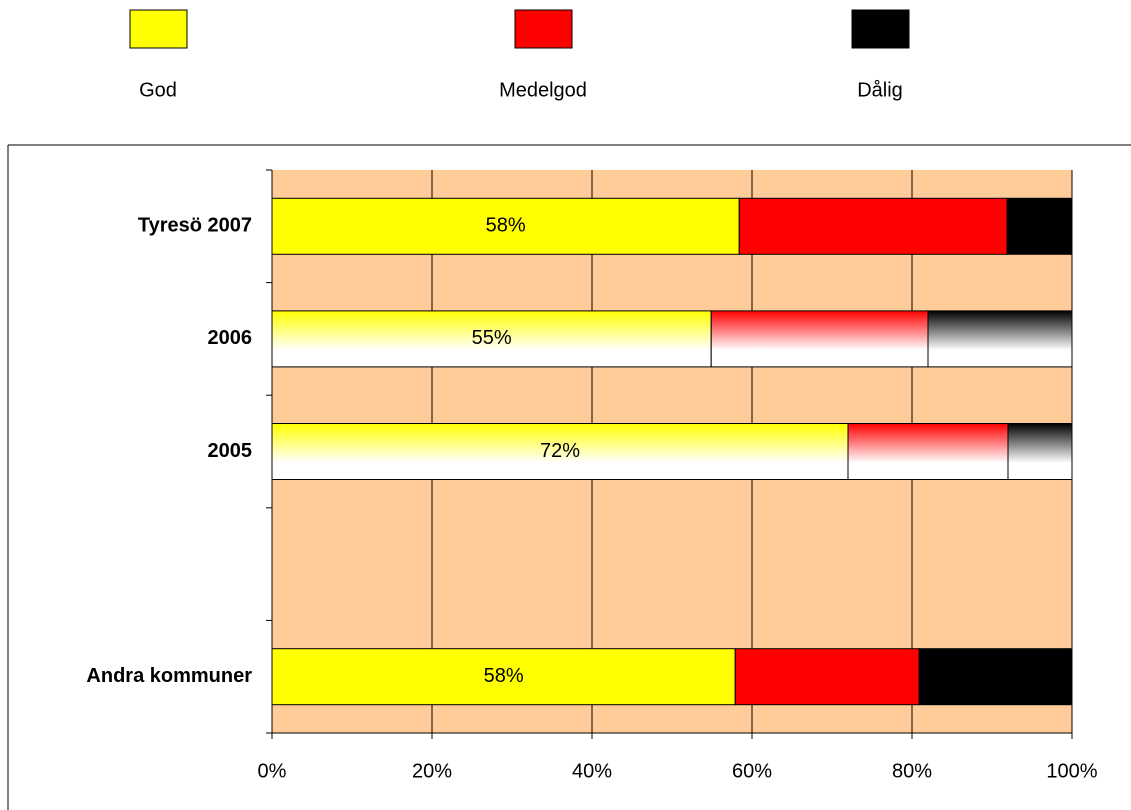  What do you see at coordinates (272, 771) in the screenshot?
I see `x-tick-label: 0%` at bounding box center [272, 771].